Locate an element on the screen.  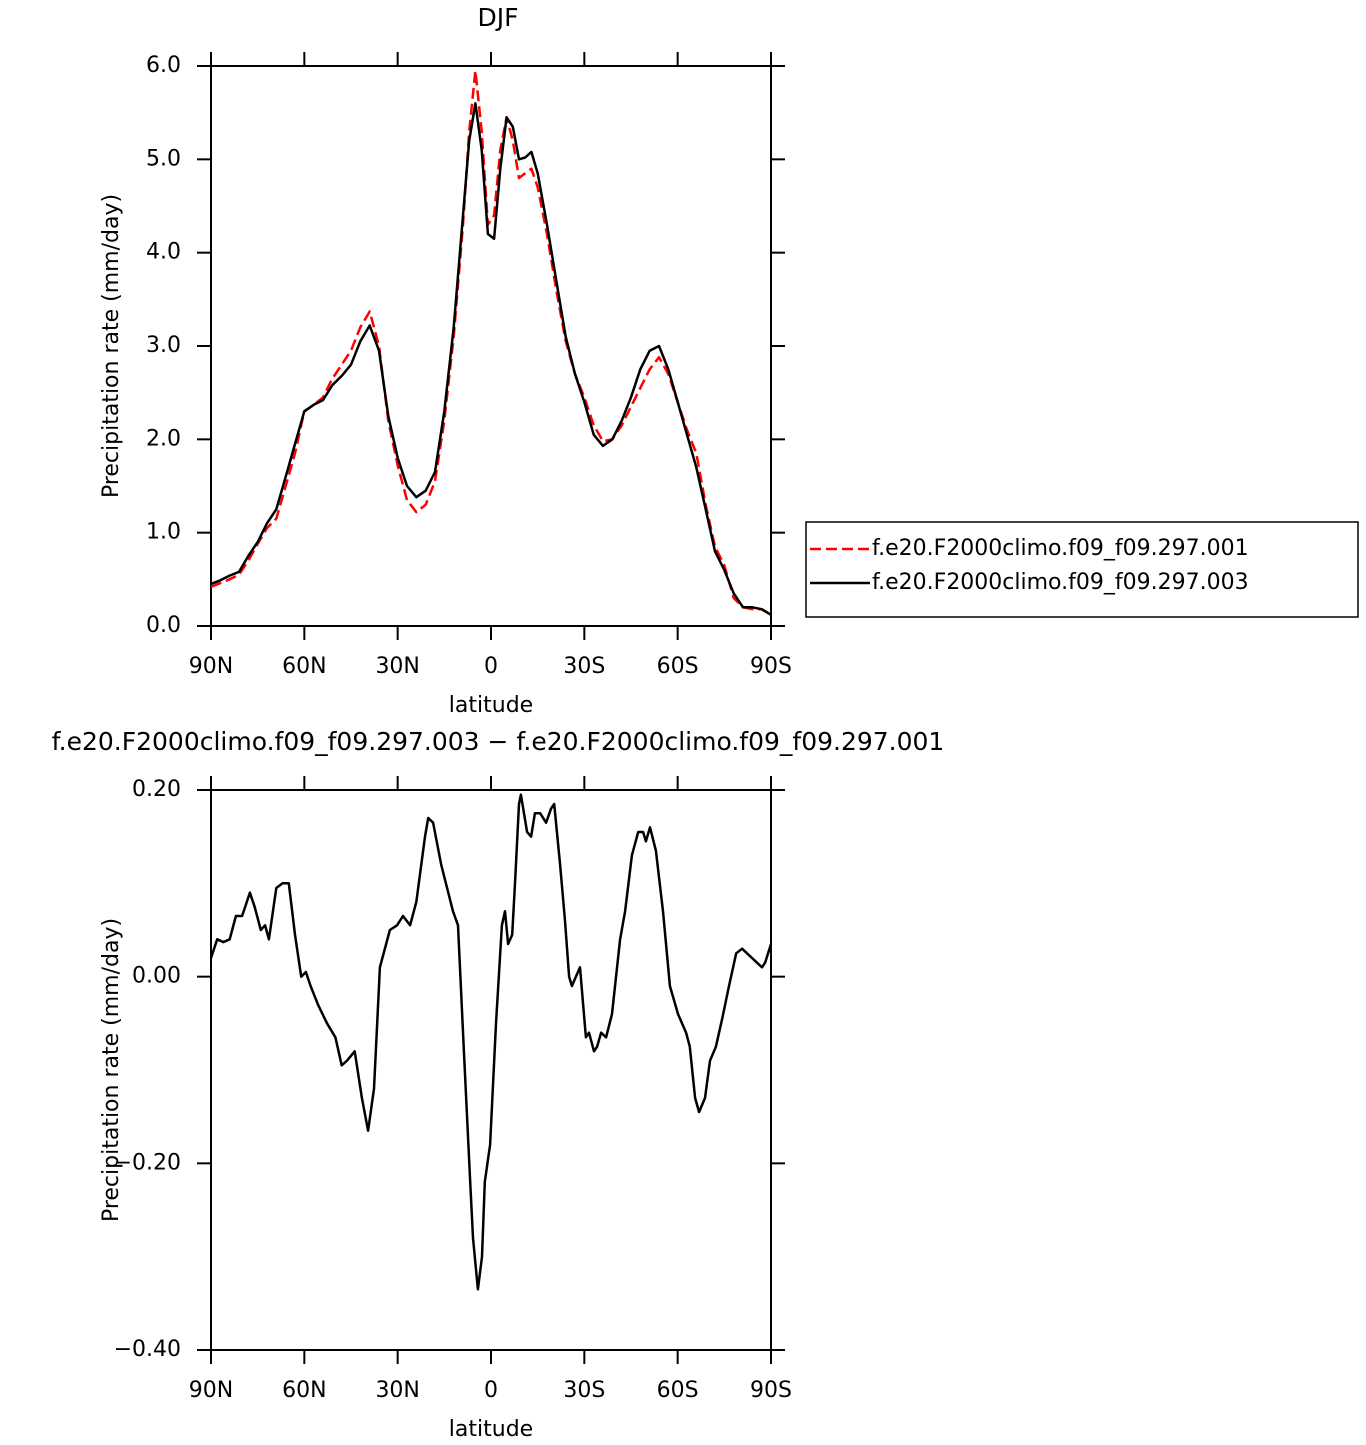
y-tick-label: 0.0 is located at coordinates (163, 625).